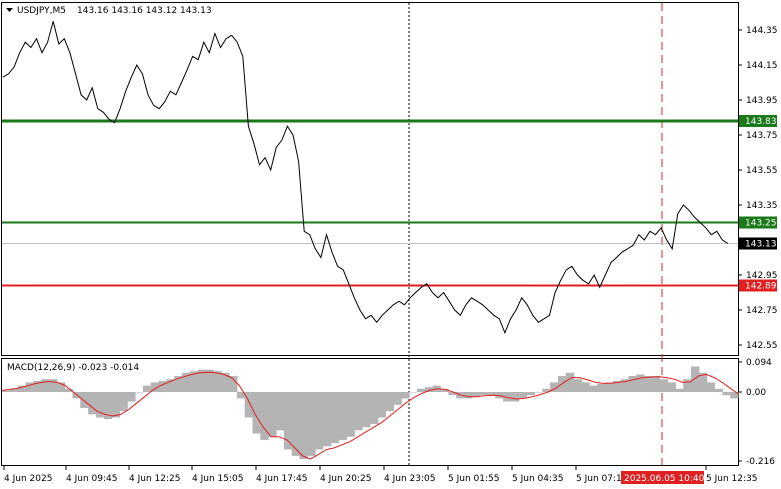 The image size is (781, 489). I want to click on current-price-label-box, so click(758, 243).